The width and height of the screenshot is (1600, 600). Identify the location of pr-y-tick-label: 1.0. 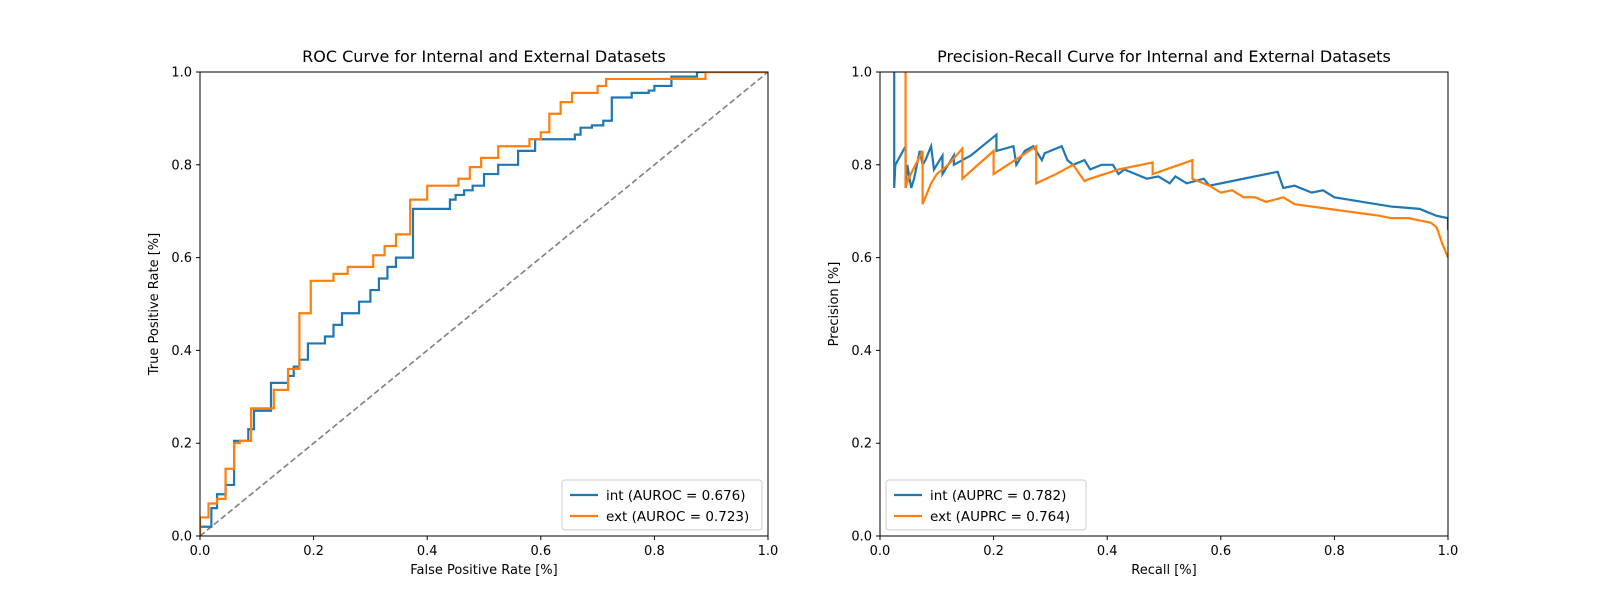
(861, 73).